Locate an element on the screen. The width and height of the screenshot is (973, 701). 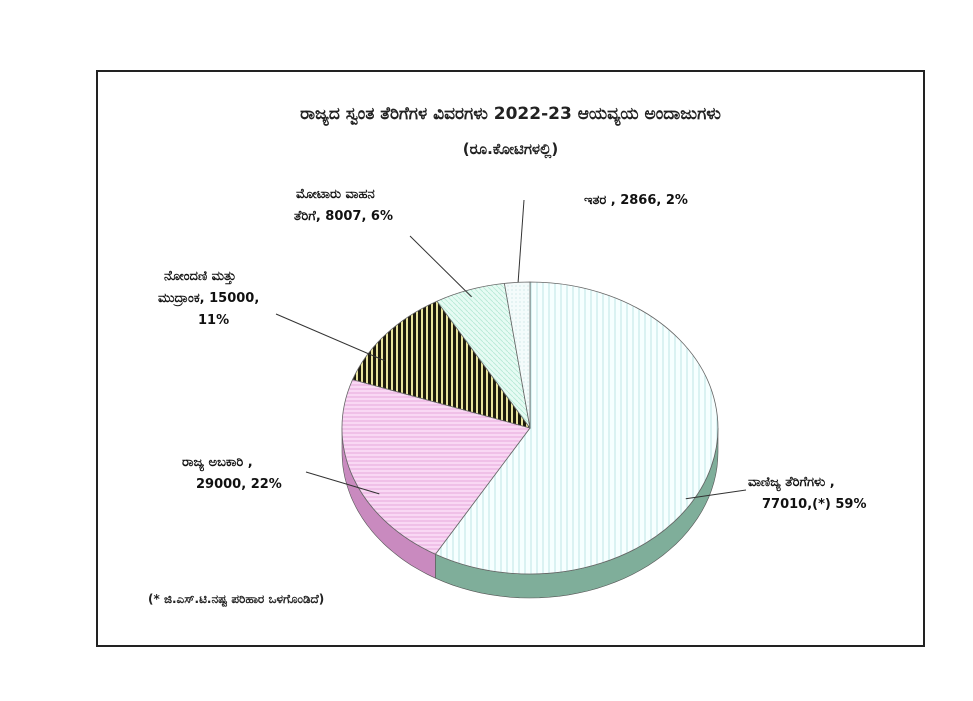
chart-subtitle: (ರೂ.ಕೋಟಿಗಳಲ್ಲಿ) is located at coordinates (510, 149).